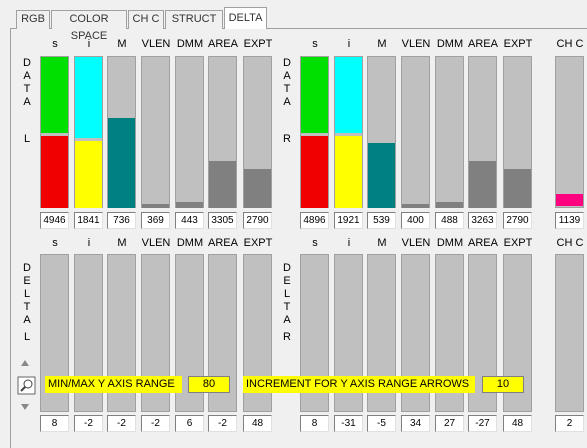 The height and width of the screenshot is (448, 587). Describe the element at coordinates (146, 19) in the screenshot. I see `tab: CH C` at that location.